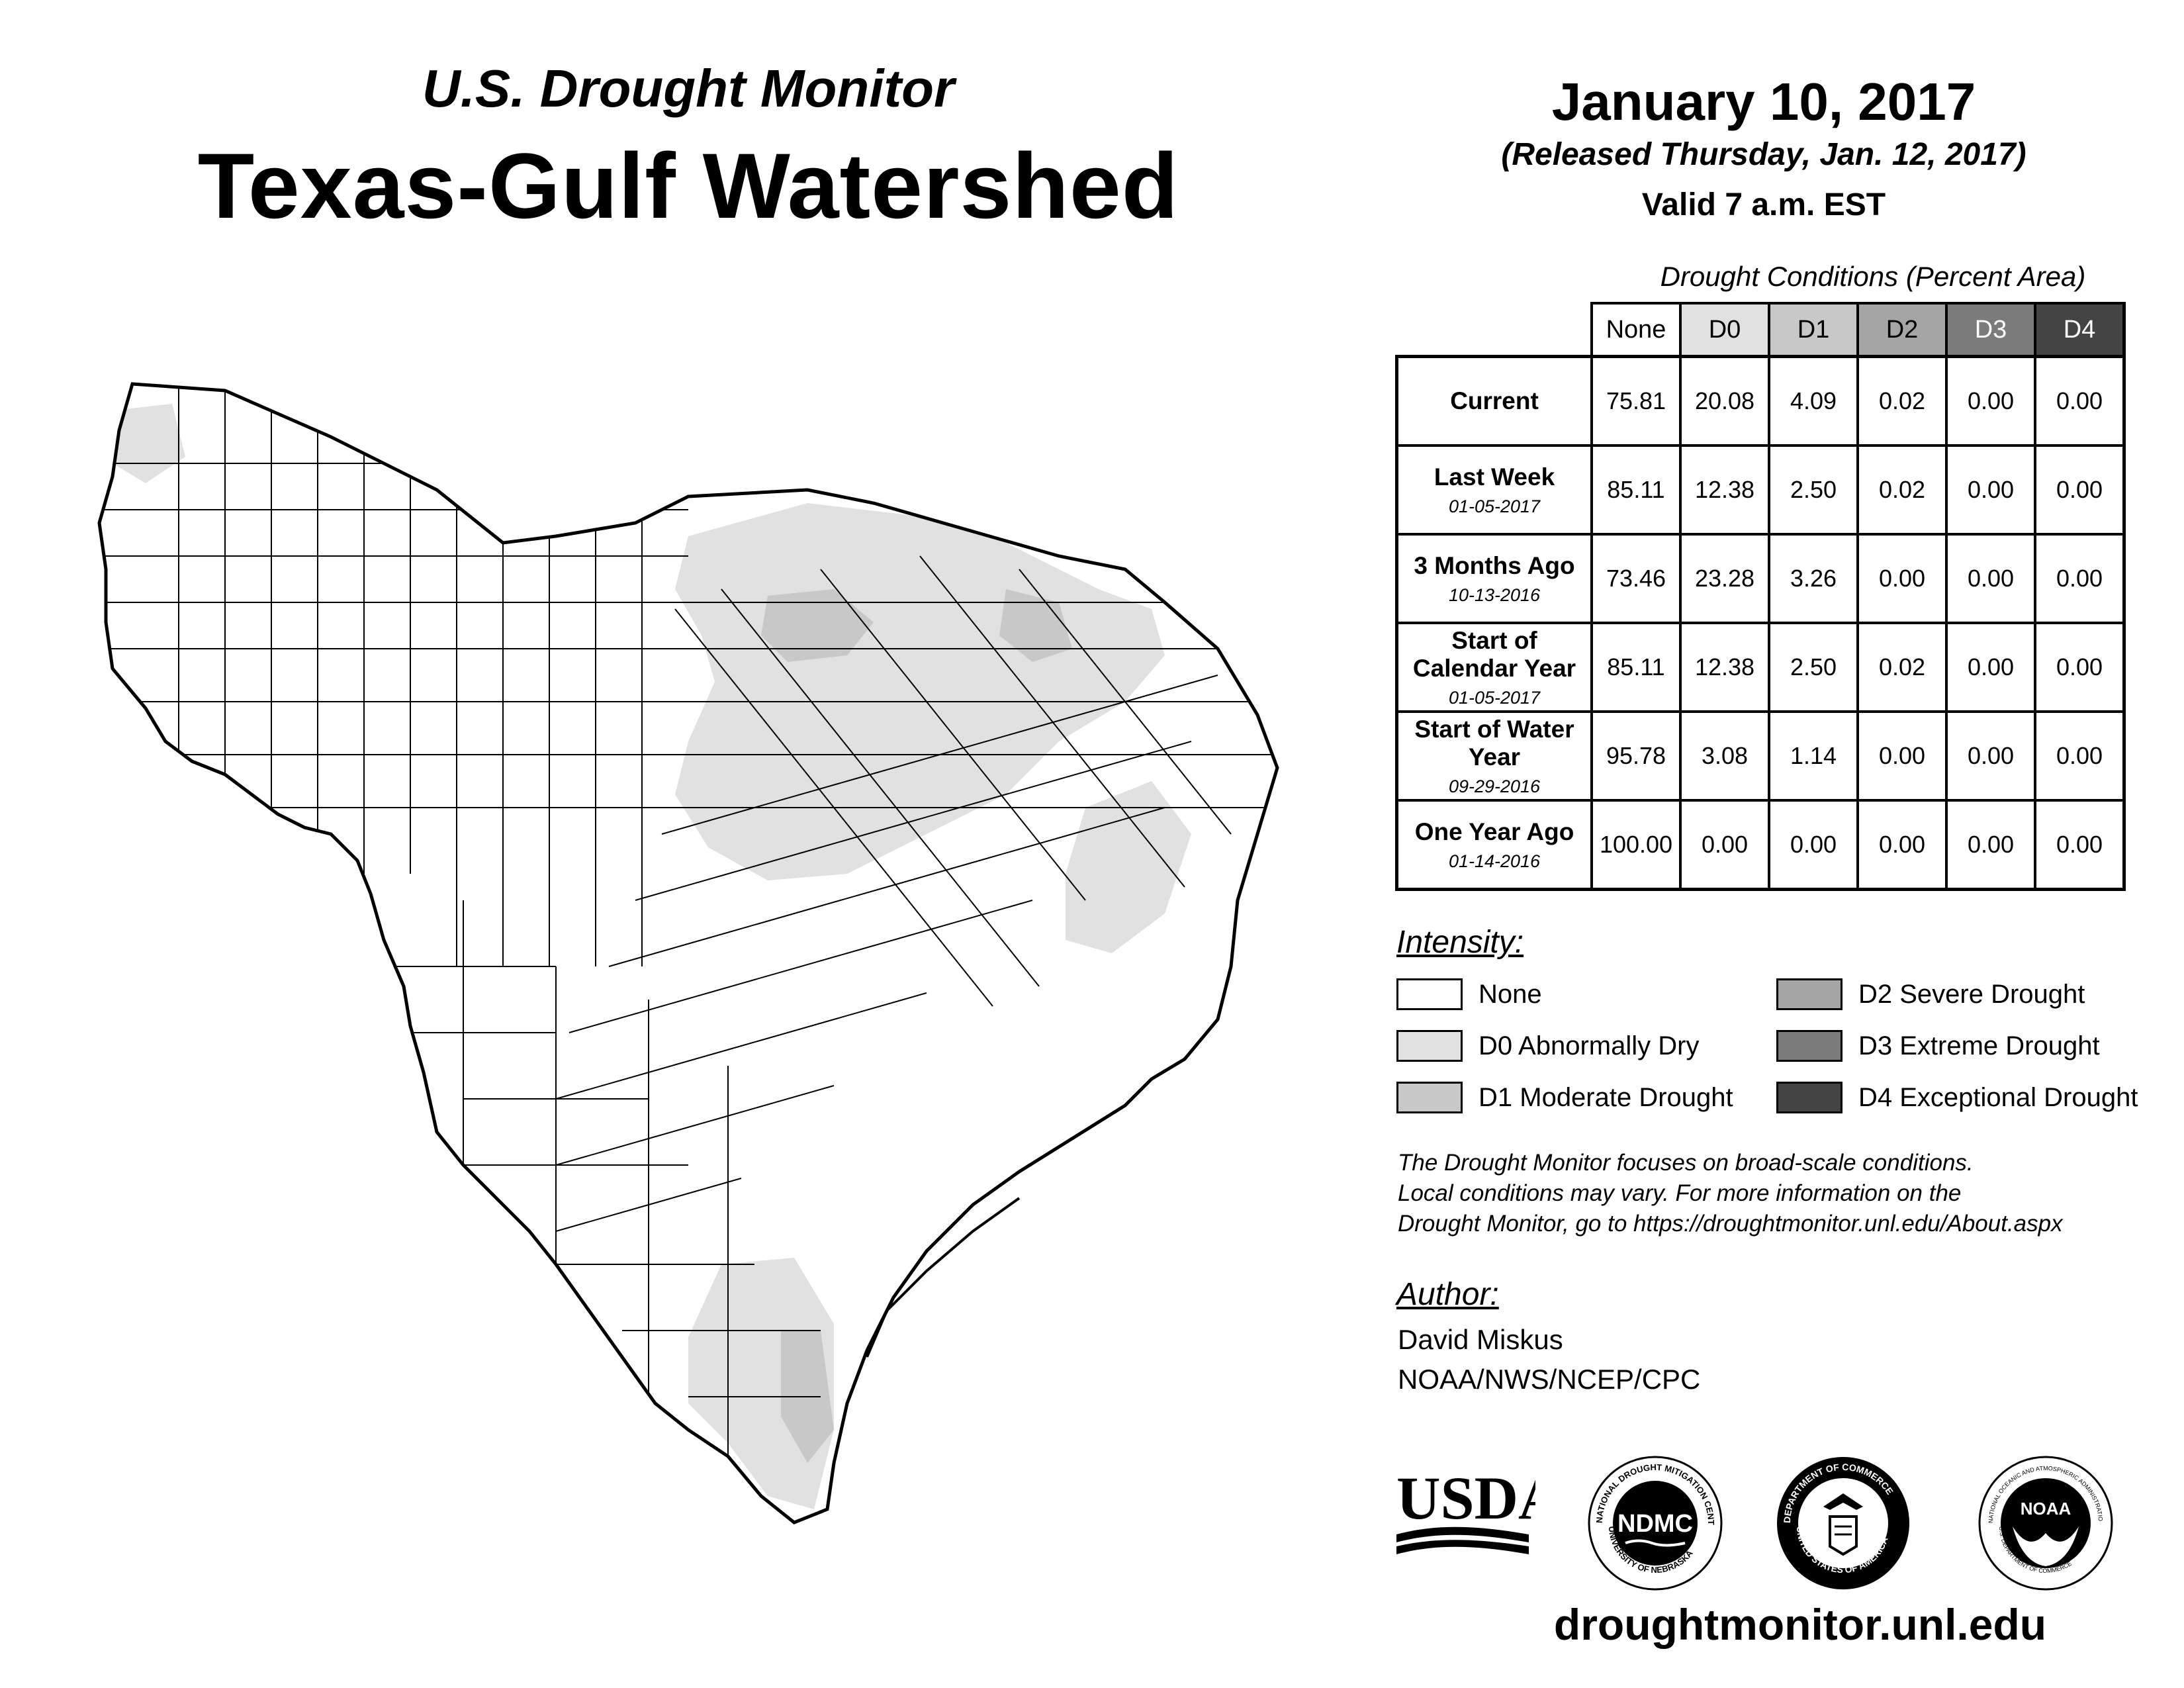  I want to click on legend-label: D4 Exceptional Drought, so click(1998, 1097).